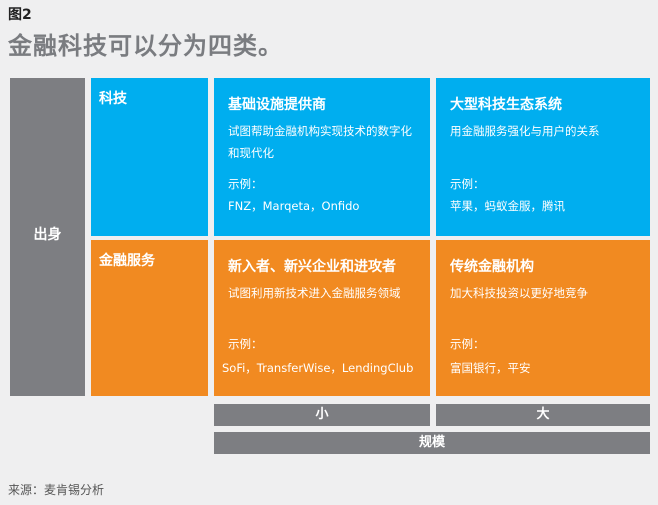  I want to click on scale-axis-label: 规模, so click(432, 443).